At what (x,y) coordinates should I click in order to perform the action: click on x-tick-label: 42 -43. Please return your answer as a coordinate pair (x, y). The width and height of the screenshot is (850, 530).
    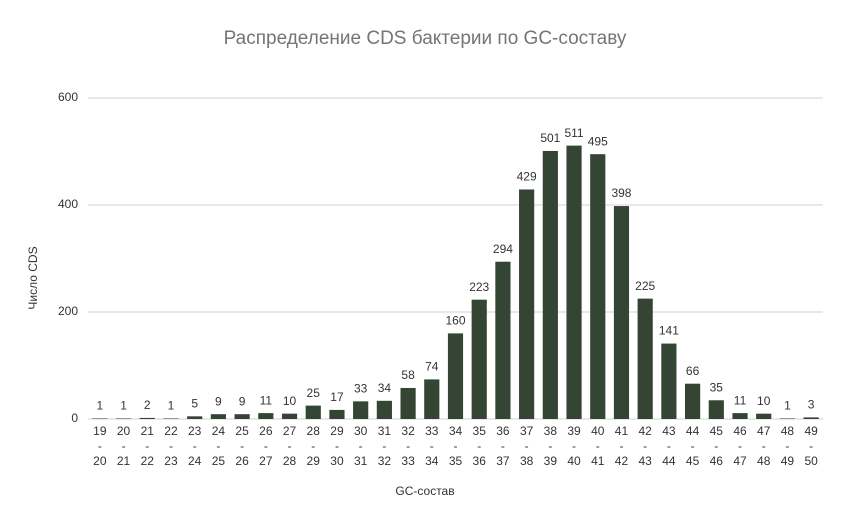
    Looking at the image, I should click on (645, 446).